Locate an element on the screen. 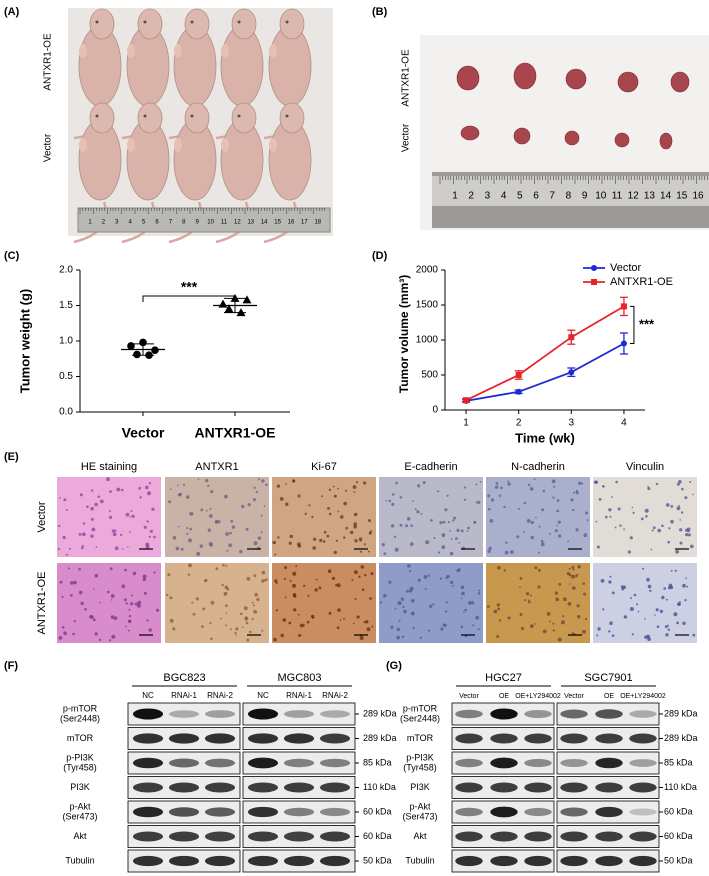 The width and height of the screenshot is (709, 876). y-tick-label: 0 is located at coordinates (435, 410).